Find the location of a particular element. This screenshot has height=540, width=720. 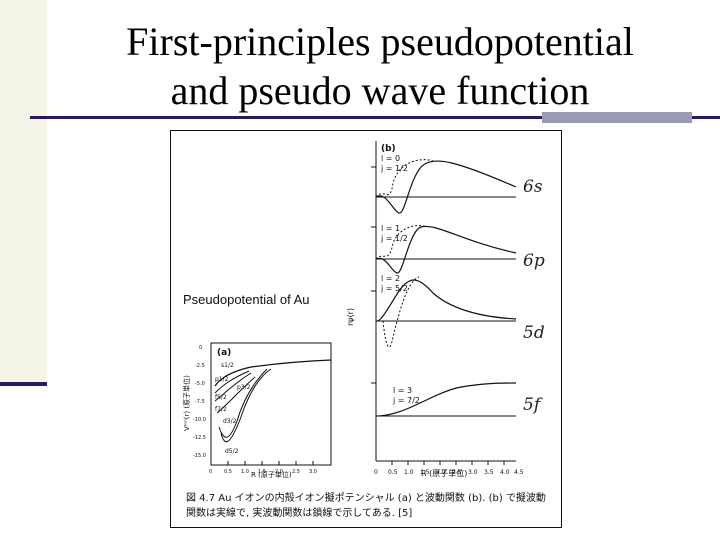

a-ytick-1: -2.5 is located at coordinates (200, 366).